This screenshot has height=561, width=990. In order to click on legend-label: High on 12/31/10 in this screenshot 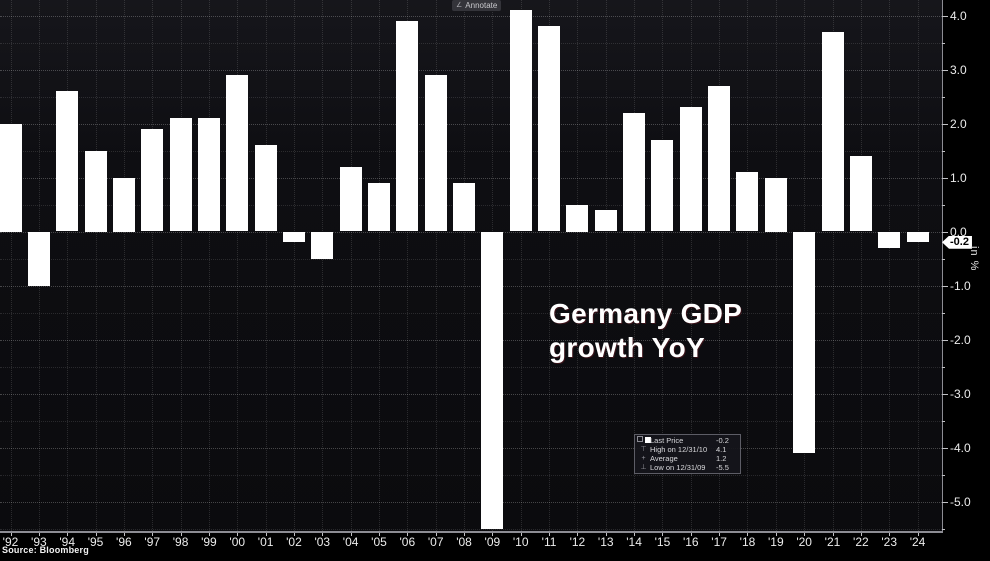, I will do `click(679, 449)`.